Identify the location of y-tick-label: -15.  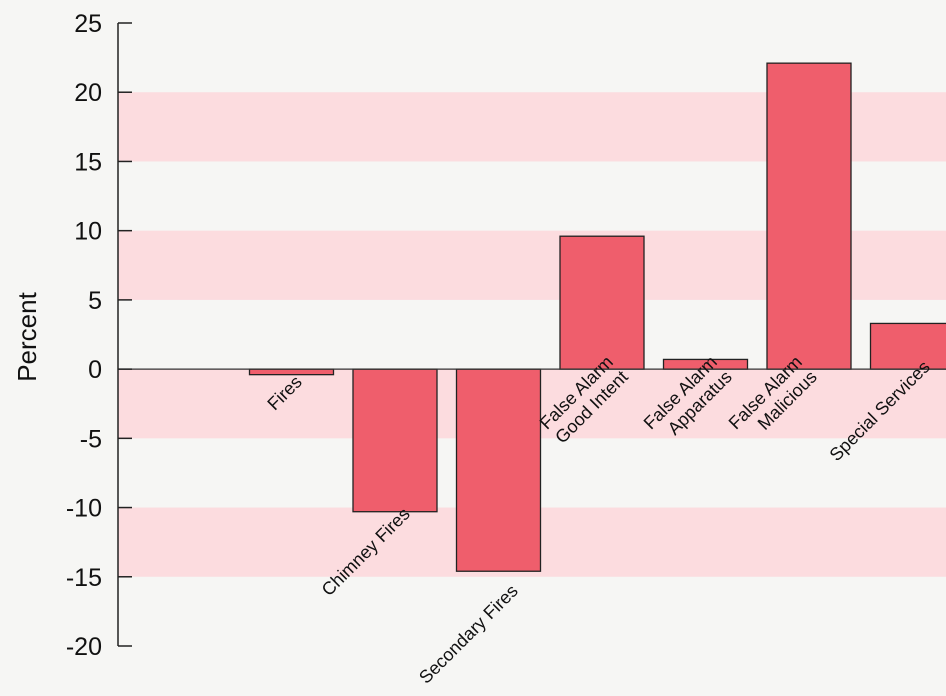
(84, 578).